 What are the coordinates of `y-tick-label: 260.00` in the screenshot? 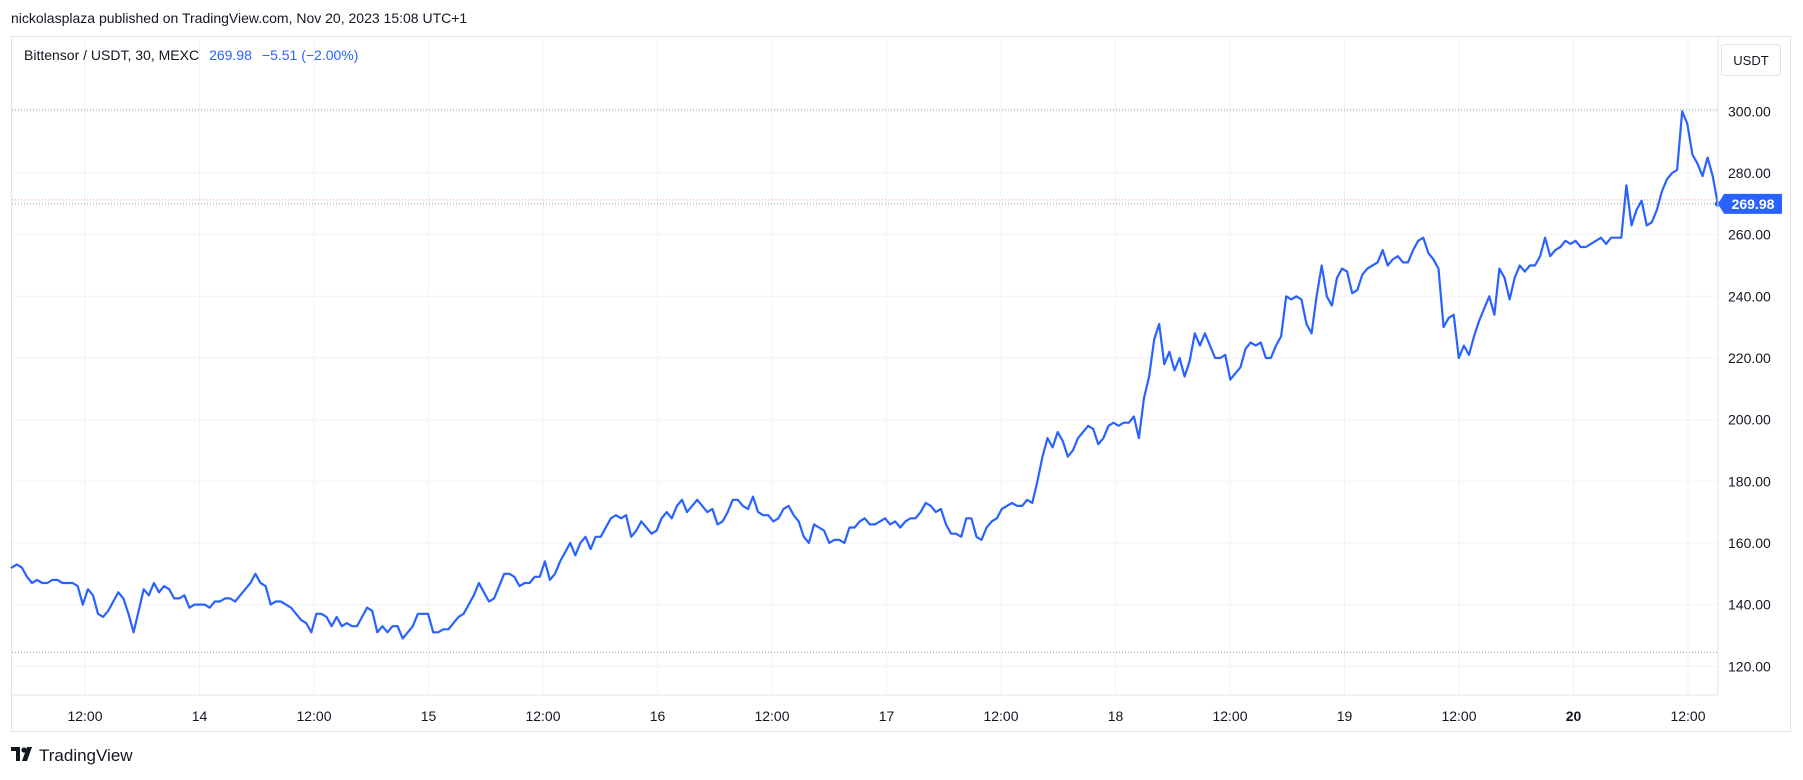 It's located at (1749, 235).